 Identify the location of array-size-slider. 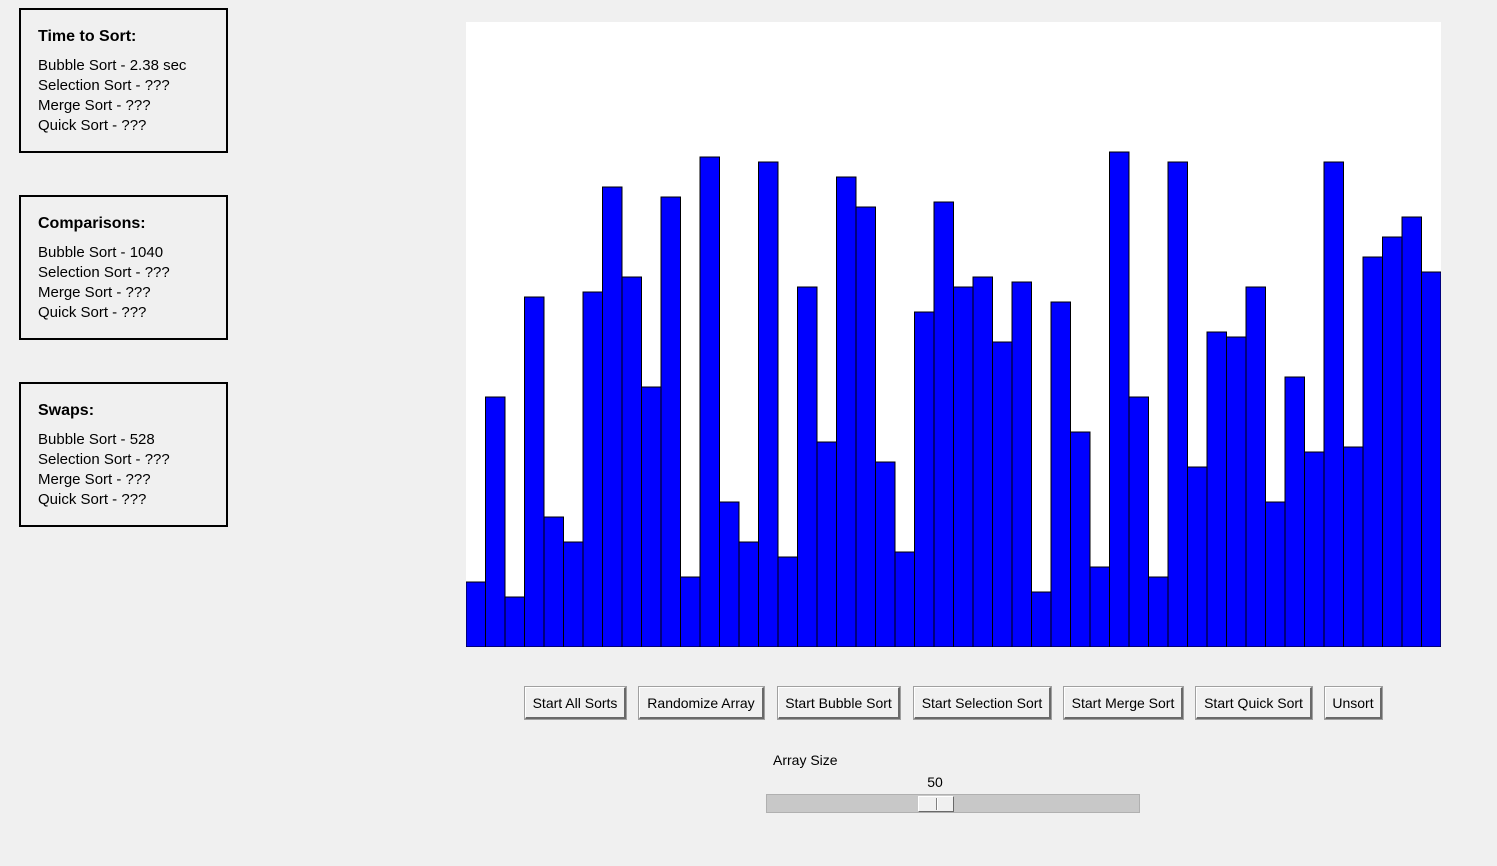
(953, 803).